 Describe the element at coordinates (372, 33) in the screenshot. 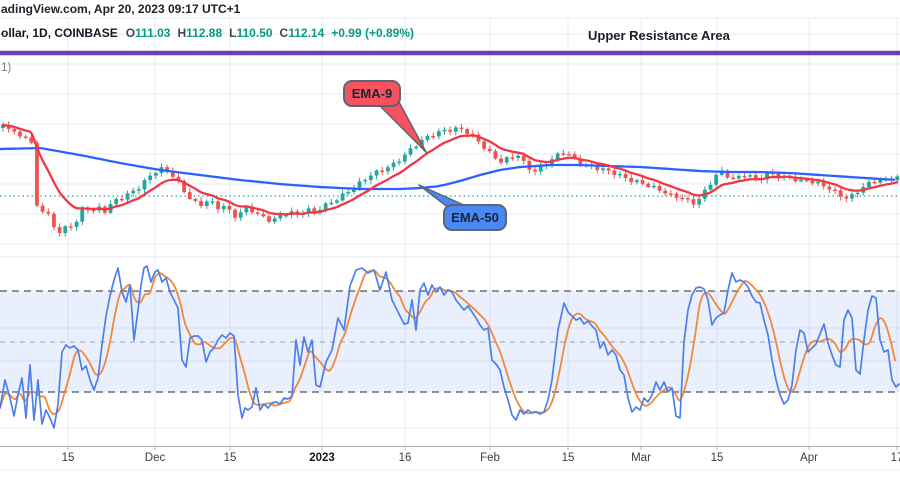

I see `price-change: +0.99 (+0.89%)` at that location.